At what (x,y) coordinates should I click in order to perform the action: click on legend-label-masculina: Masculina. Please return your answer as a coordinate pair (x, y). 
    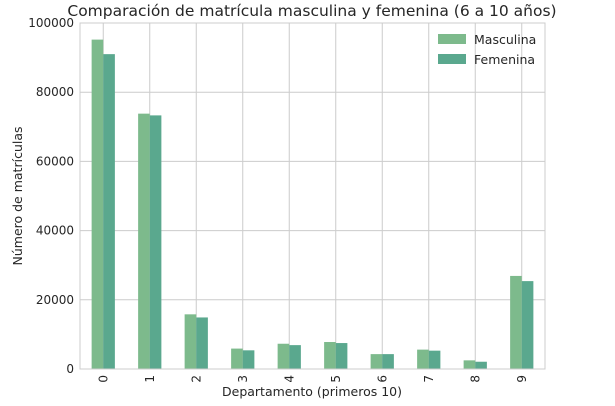
    Looking at the image, I should click on (505, 39).